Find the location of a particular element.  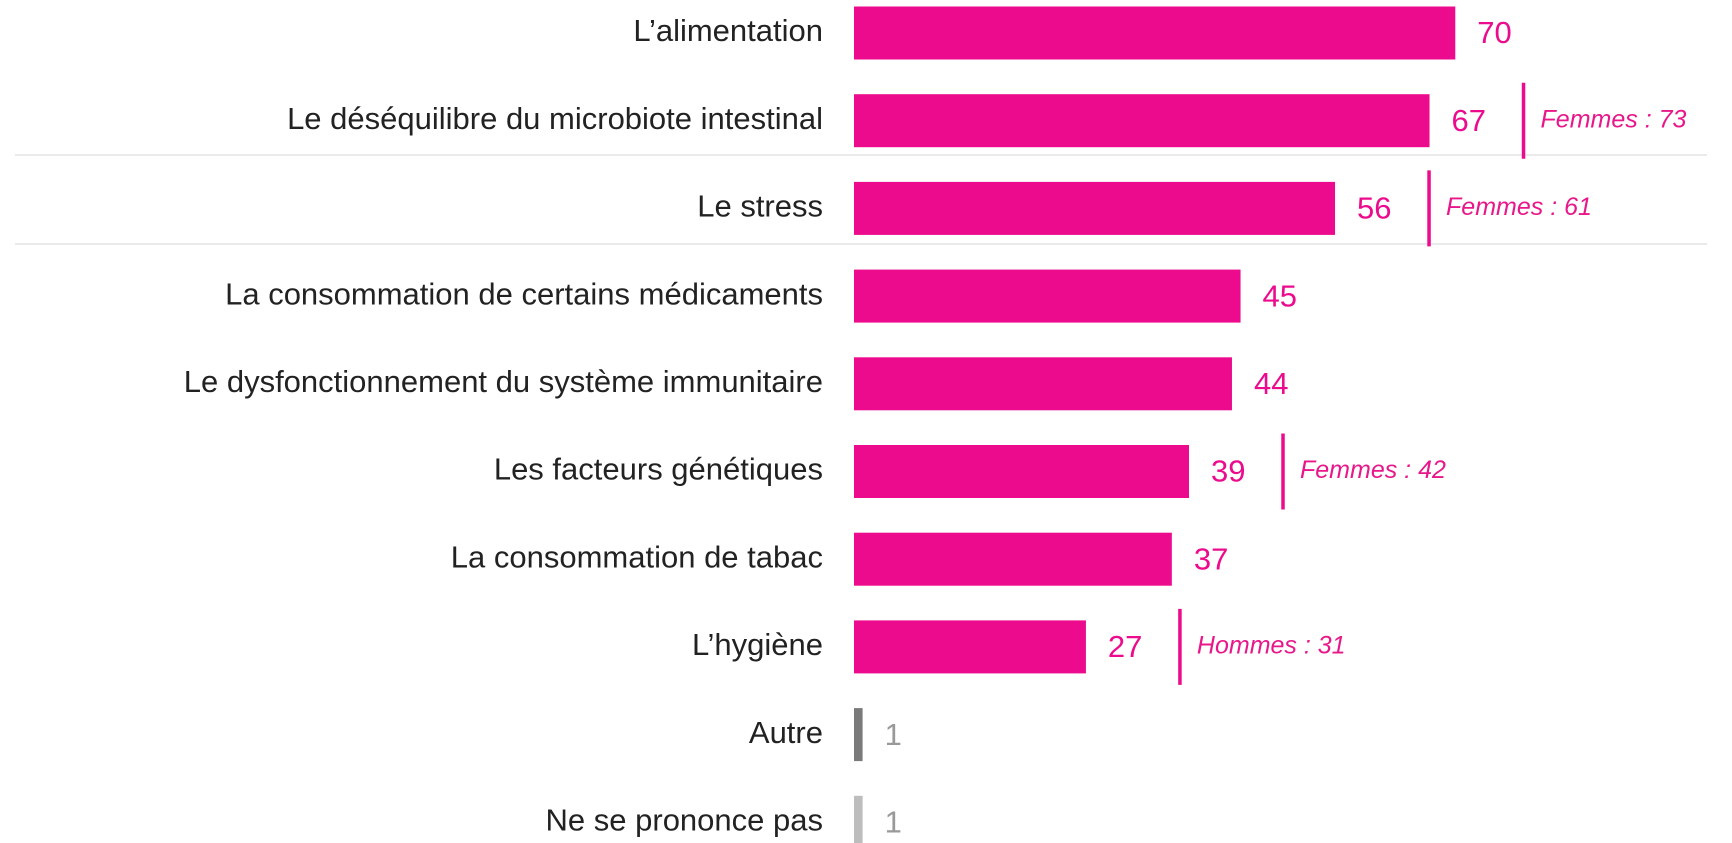

category-label: Le stress is located at coordinates (760, 206).